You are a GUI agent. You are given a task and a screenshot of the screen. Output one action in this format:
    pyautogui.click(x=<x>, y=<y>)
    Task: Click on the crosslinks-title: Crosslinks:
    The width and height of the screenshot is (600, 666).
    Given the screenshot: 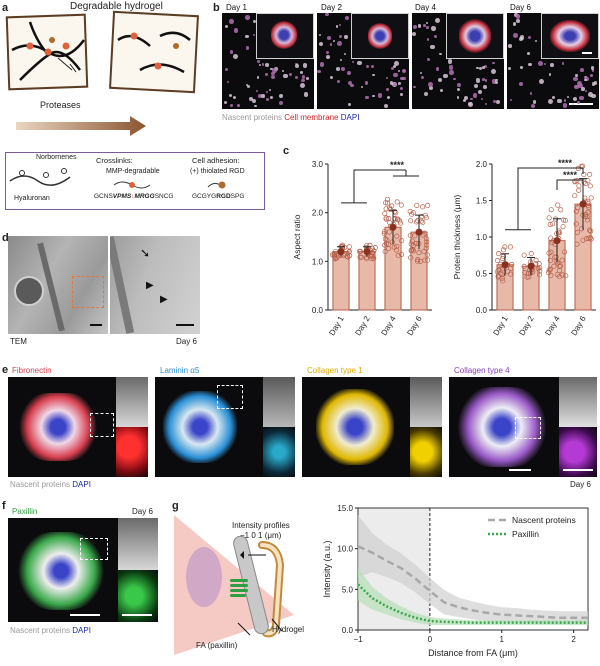 What is the action you would take?
    pyautogui.click(x=114, y=160)
    